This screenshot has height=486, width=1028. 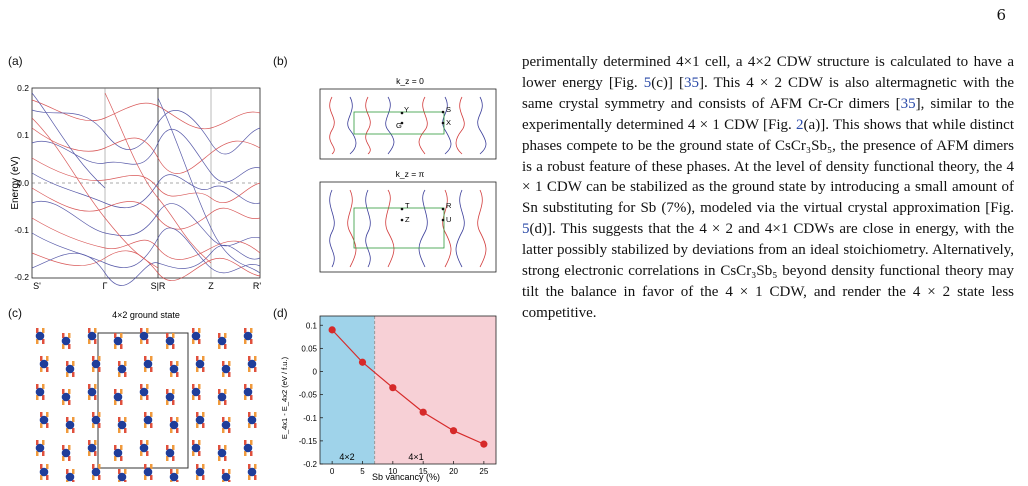 I want to click on fs-point: S, so click(x=448, y=109).